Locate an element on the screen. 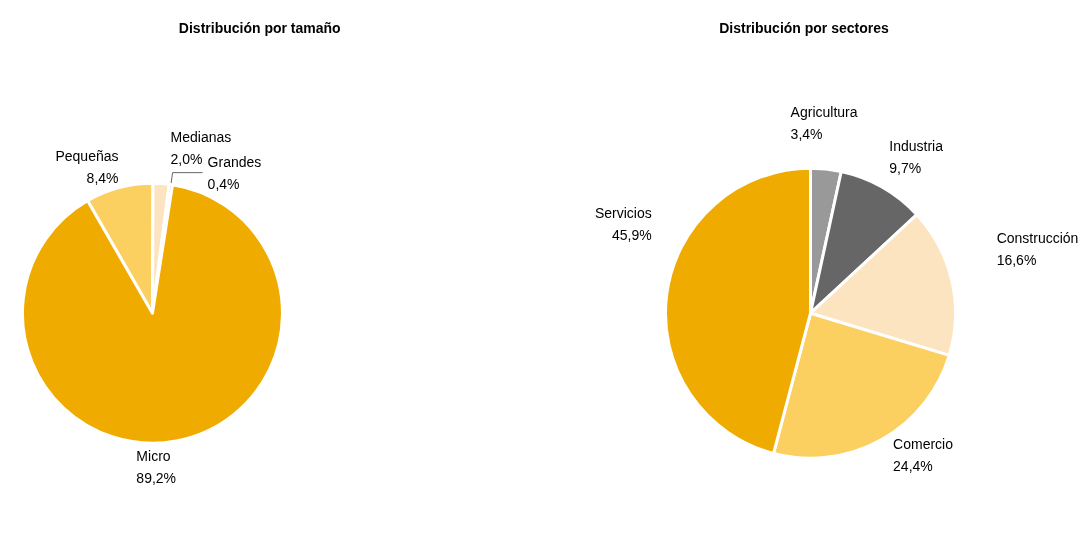 Image resolution: width=1085 pixels, height=553 pixels. data-label: 9,7% is located at coordinates (905, 168).